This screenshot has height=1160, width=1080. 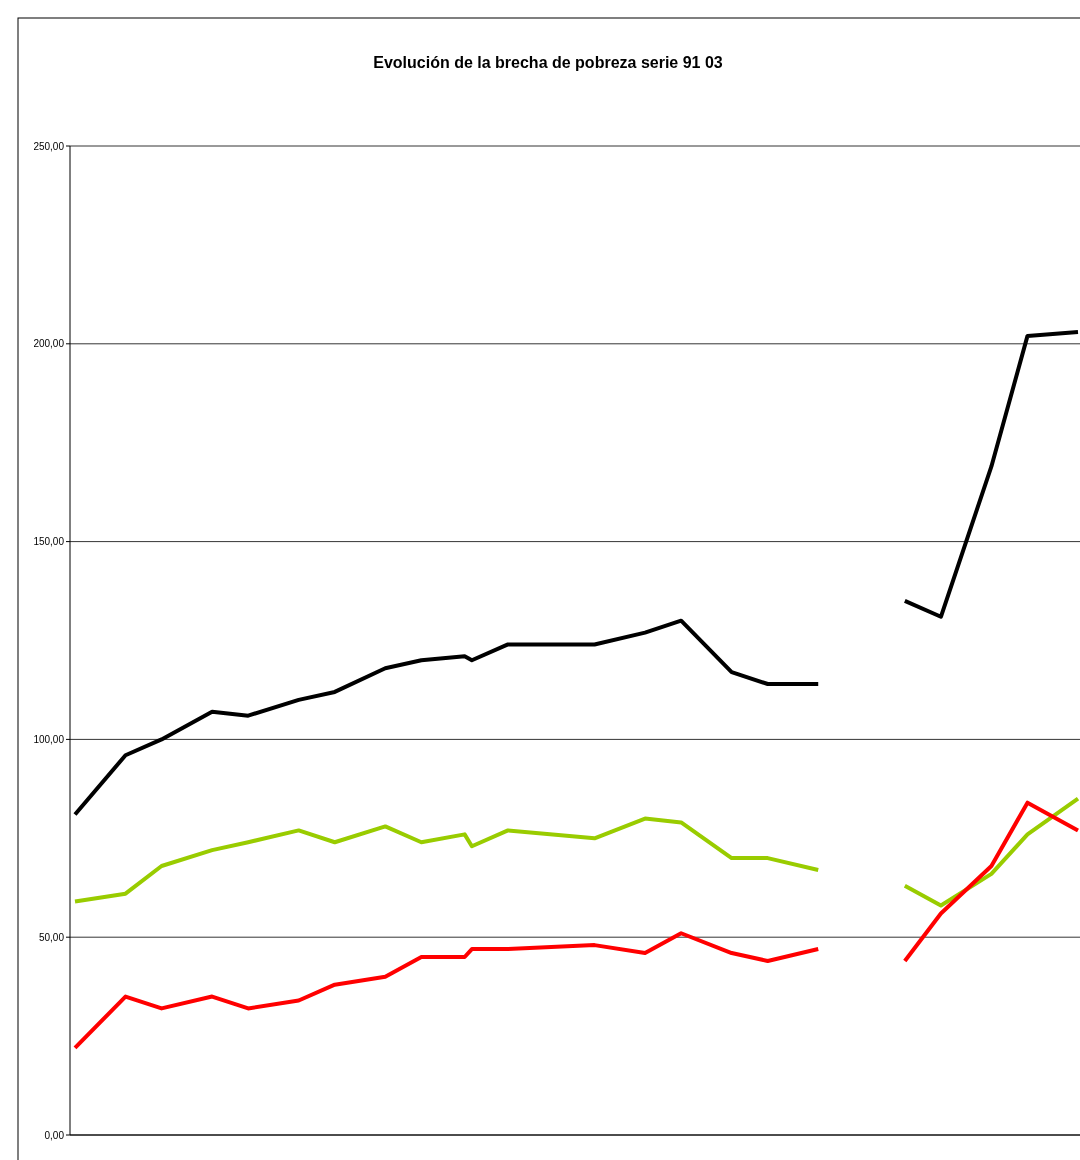 I want to click on chart-title: Evolución de la brecha de pobreza serie 91 03, so click(x=548, y=62).